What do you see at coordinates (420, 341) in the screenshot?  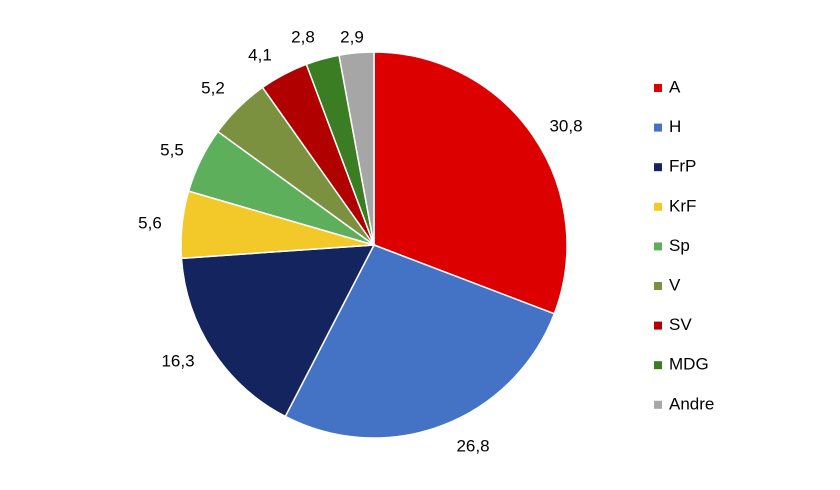 I see `pie-slice-h` at bounding box center [420, 341].